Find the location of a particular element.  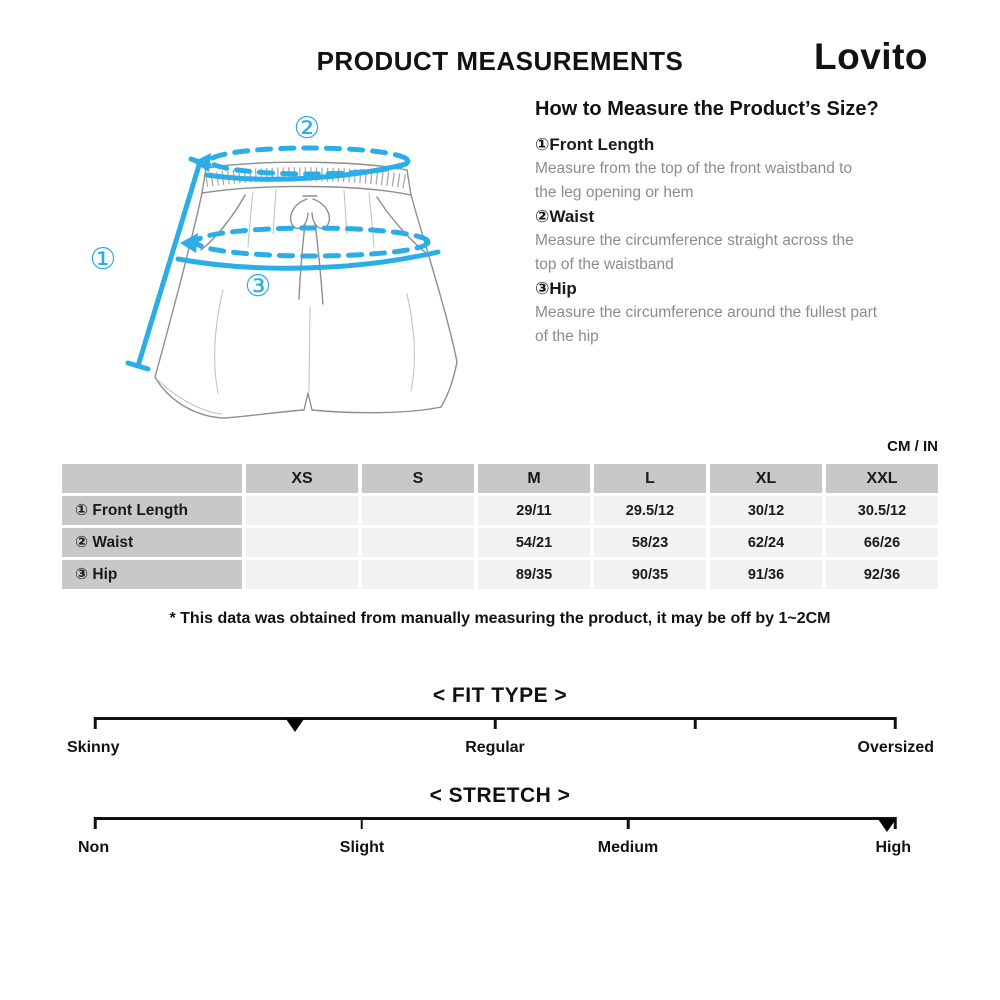

table-header-m: M is located at coordinates (534, 478).